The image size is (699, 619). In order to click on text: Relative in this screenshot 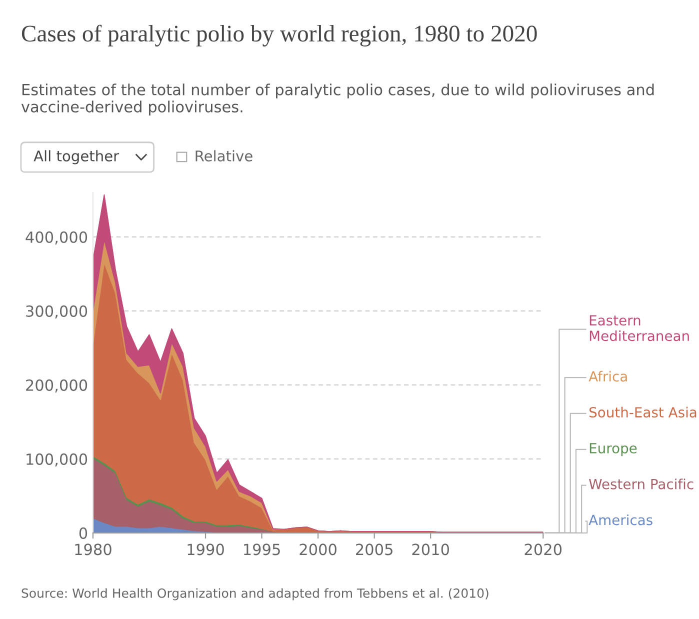, I will do `click(224, 156)`.